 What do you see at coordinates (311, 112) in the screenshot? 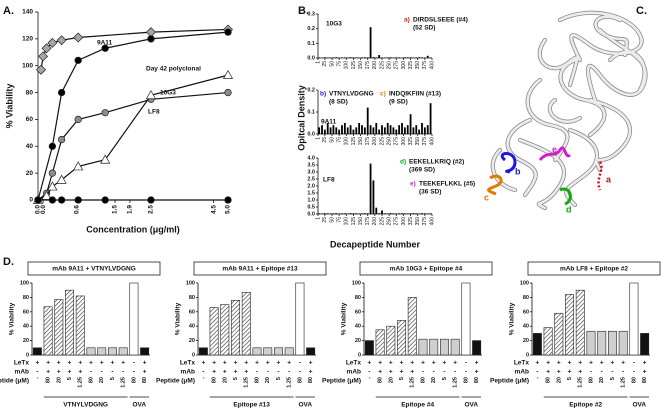
I see `y-tick-label: 0.1` at bounding box center [311, 112].